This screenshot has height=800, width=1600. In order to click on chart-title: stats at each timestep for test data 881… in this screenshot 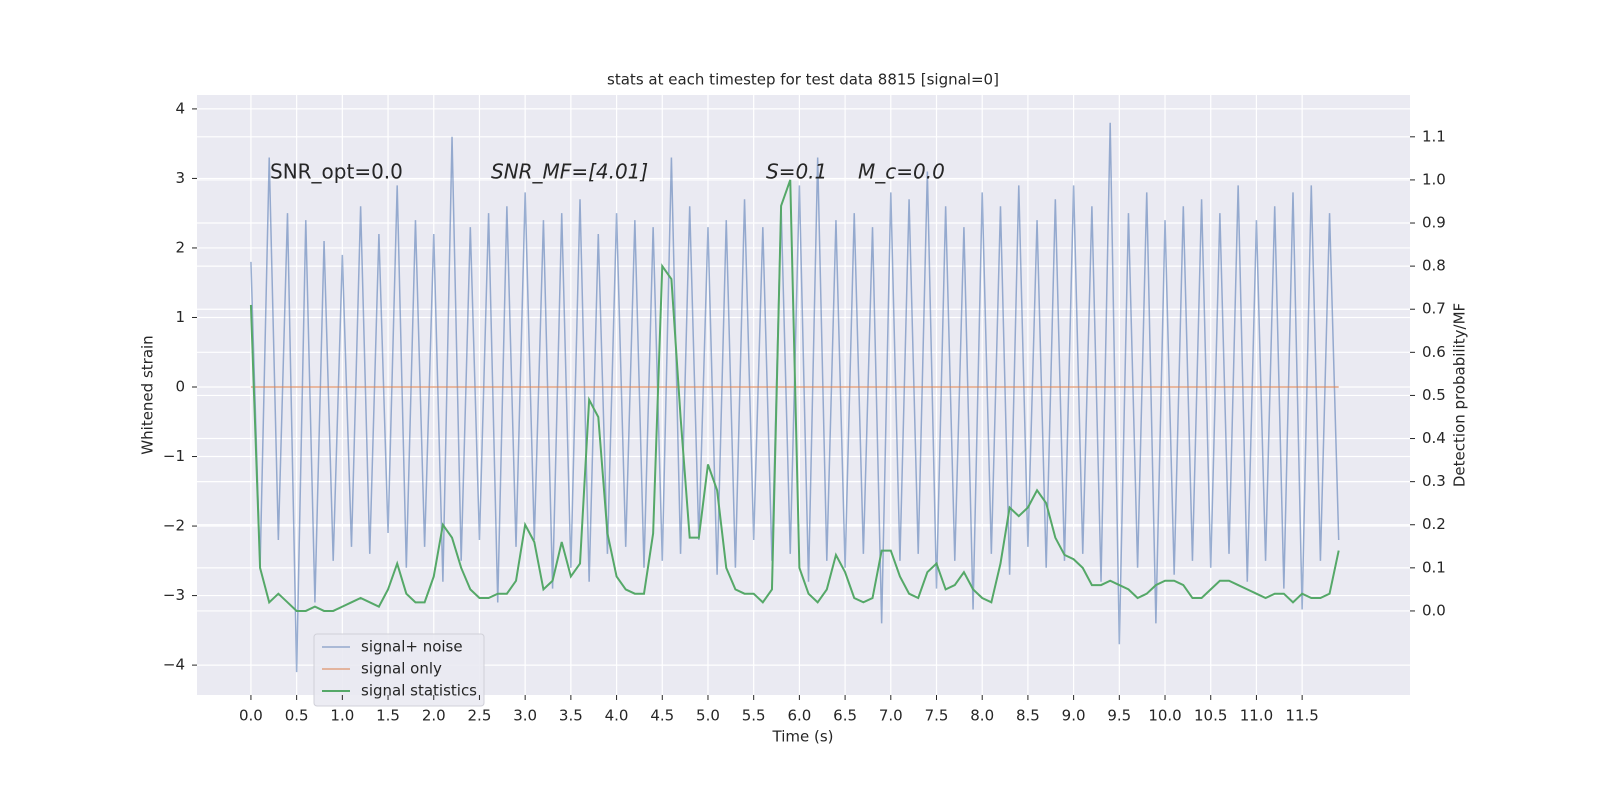, I will do `click(803, 80)`.